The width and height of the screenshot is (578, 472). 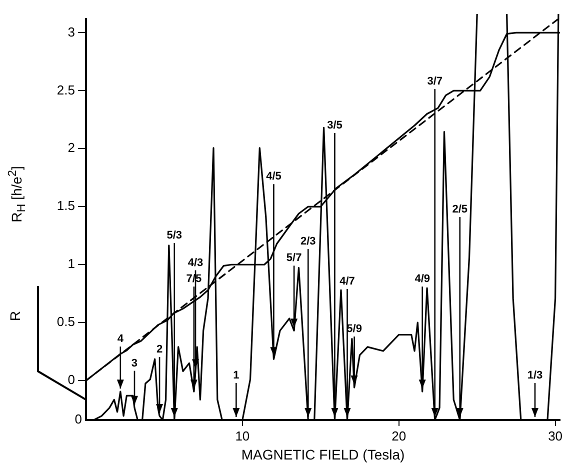 What do you see at coordinates (174, 236) in the screenshot?
I see `annotation: 5/3` at bounding box center [174, 236].